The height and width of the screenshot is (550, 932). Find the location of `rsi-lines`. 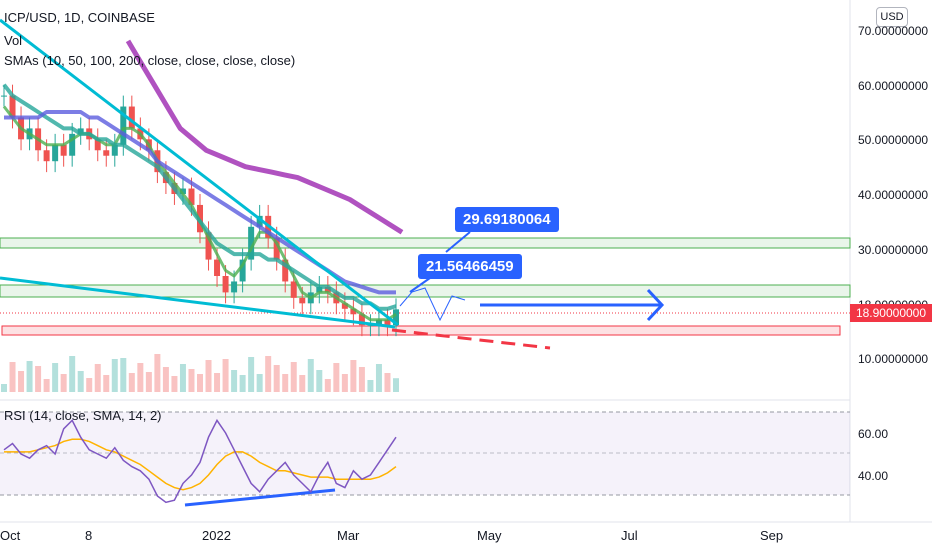

rsi-lines is located at coordinates (200, 461).